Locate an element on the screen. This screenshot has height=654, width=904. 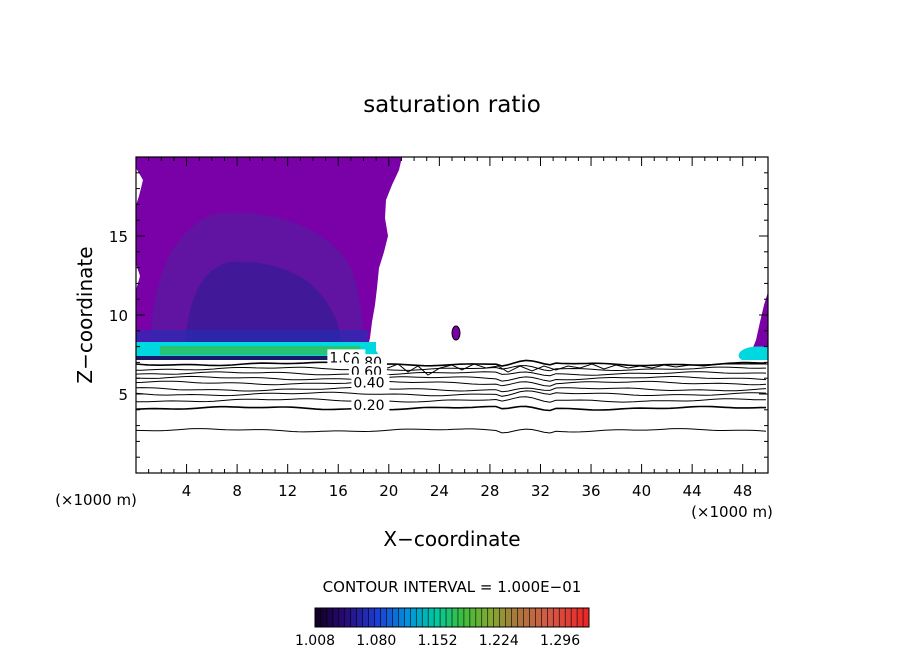
colorbar-frame is located at coordinates (452, 617).